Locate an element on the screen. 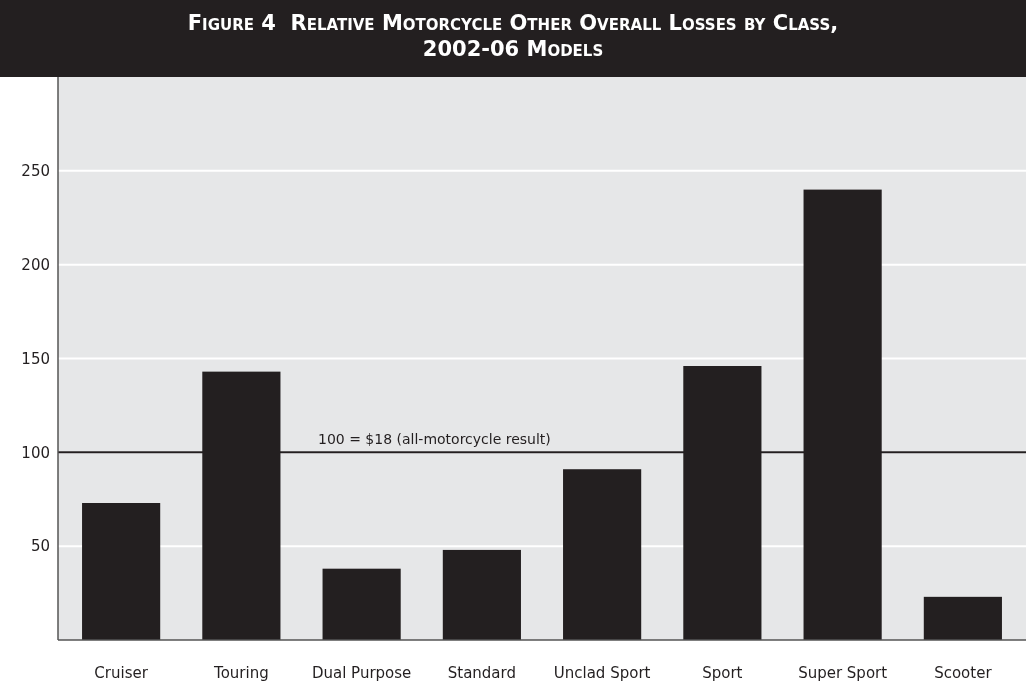  y-tick-label: 50 is located at coordinates (40, 546).